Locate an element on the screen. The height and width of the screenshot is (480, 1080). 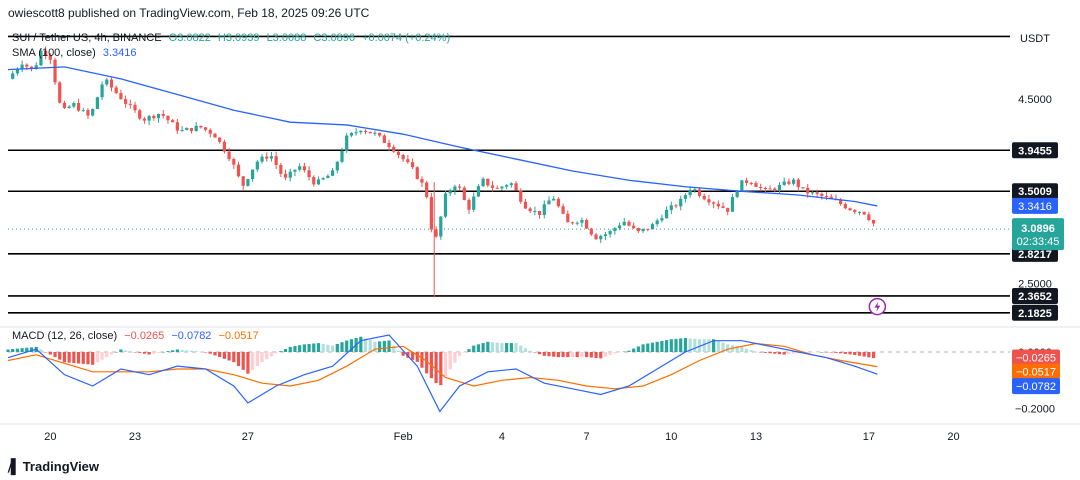
time-tick-label: 17 is located at coordinates (869, 437).